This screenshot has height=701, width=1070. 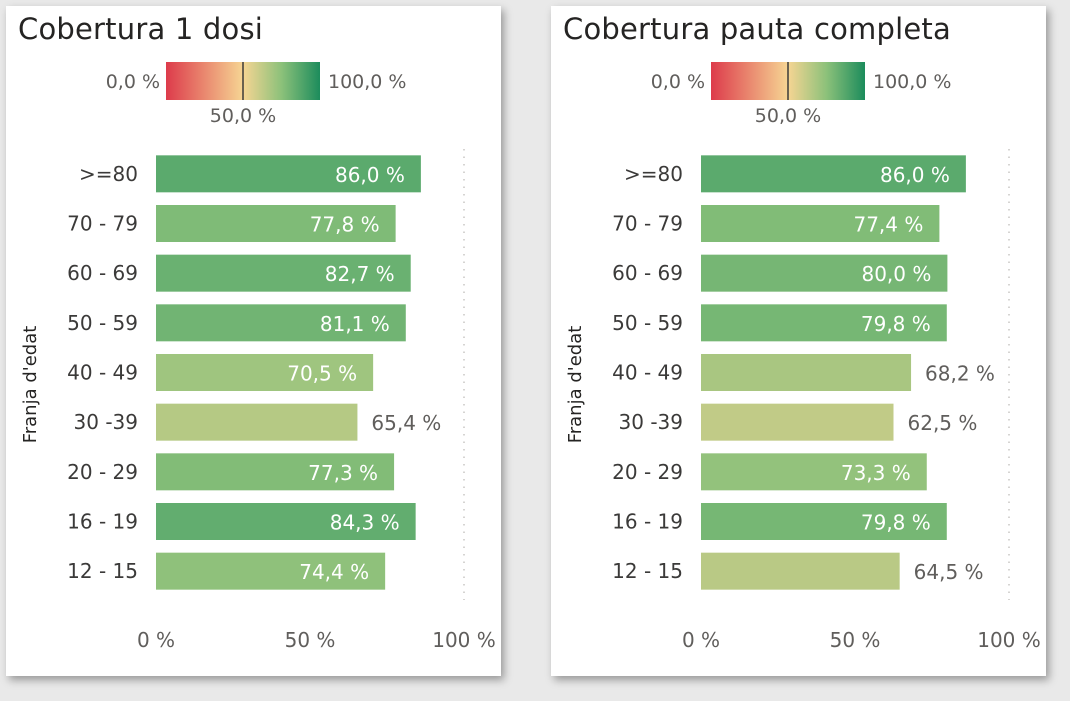 What do you see at coordinates (757, 29) in the screenshot?
I see `chart-title: Cobertura pauta completa` at bounding box center [757, 29].